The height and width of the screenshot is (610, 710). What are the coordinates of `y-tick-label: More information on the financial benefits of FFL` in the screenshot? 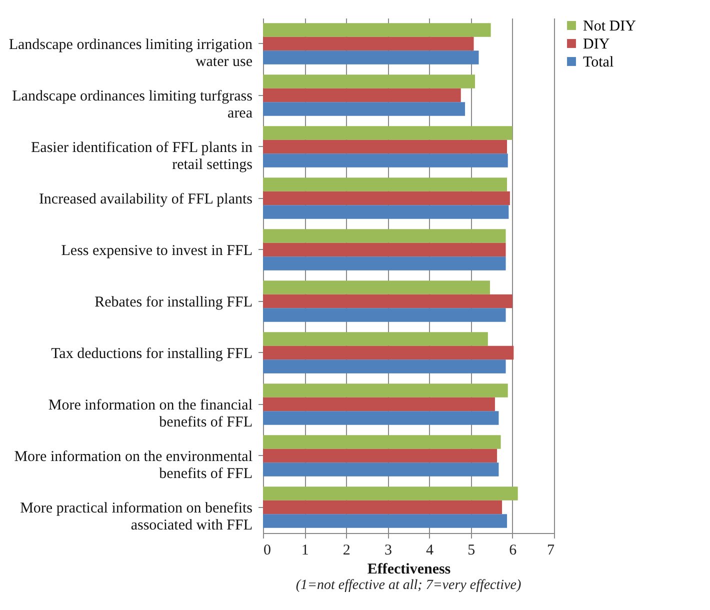 It's located at (150, 413).